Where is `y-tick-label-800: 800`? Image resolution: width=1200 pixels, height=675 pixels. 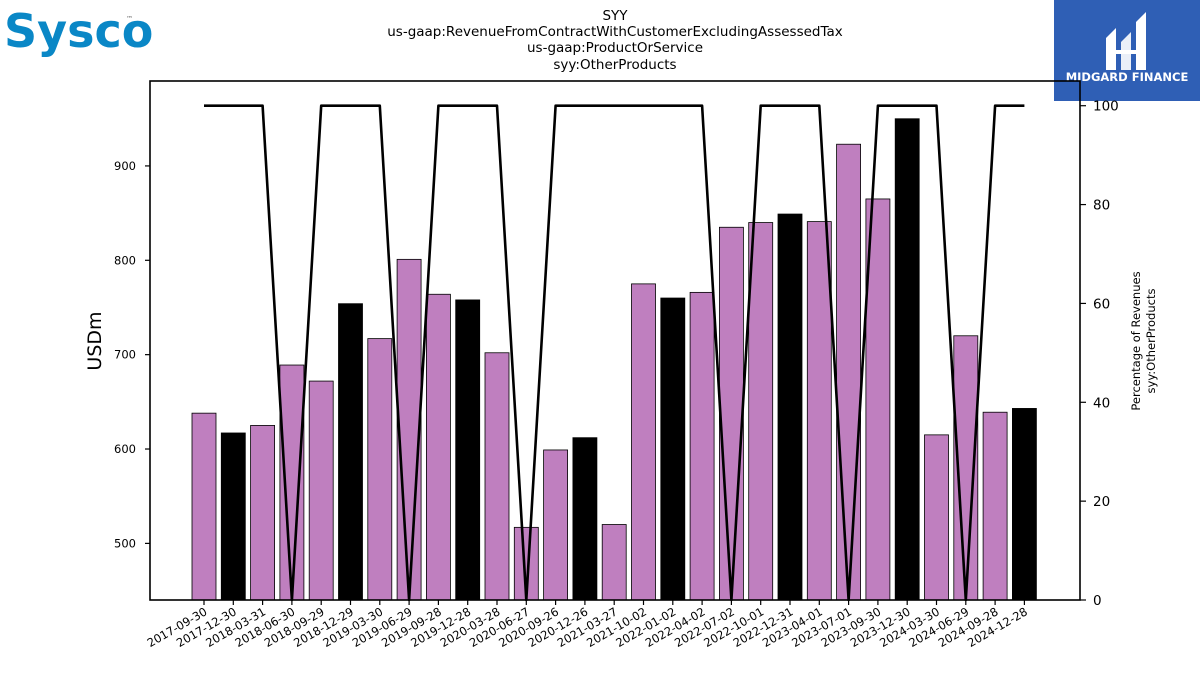
y-tick-label-800: 800 is located at coordinates (125, 260).